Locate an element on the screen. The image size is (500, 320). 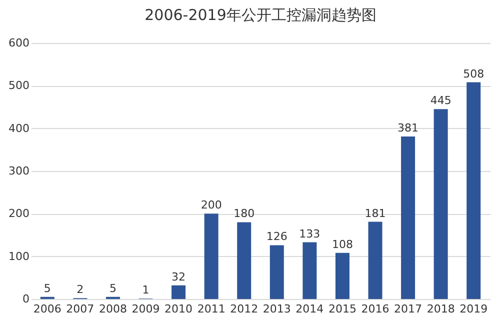
data-label: 32 is located at coordinates (179, 277).